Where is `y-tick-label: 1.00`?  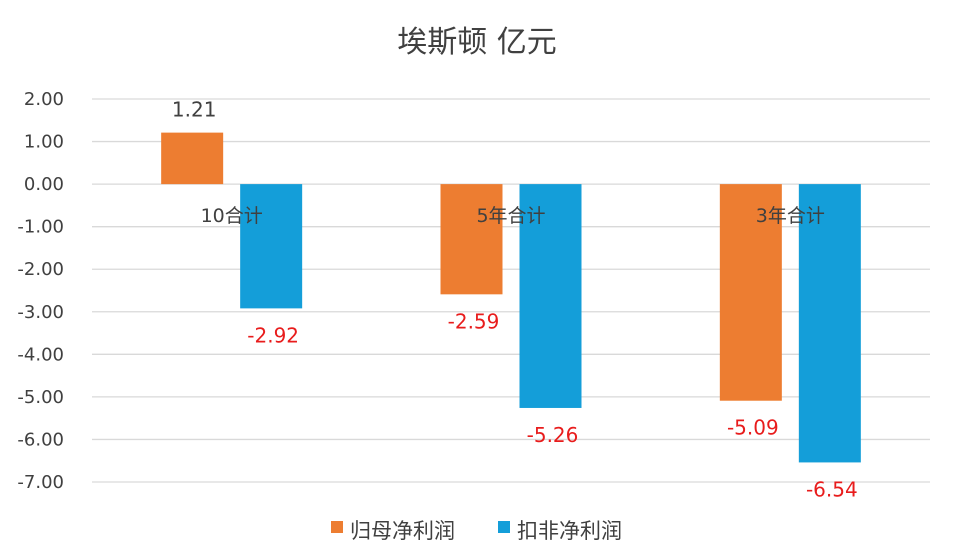 y-tick-label: 1.00 is located at coordinates (44, 142).